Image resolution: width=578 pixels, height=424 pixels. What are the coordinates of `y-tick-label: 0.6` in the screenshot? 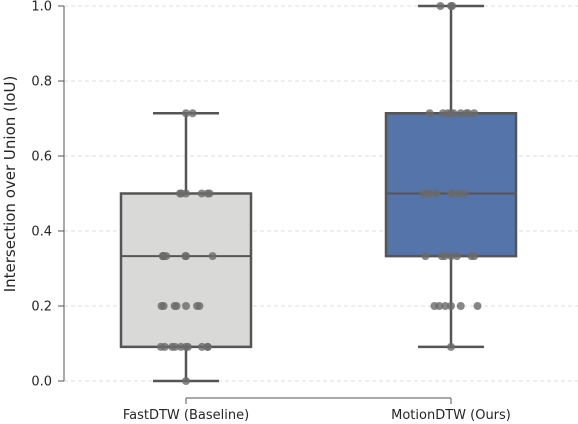 It's located at (41, 157).